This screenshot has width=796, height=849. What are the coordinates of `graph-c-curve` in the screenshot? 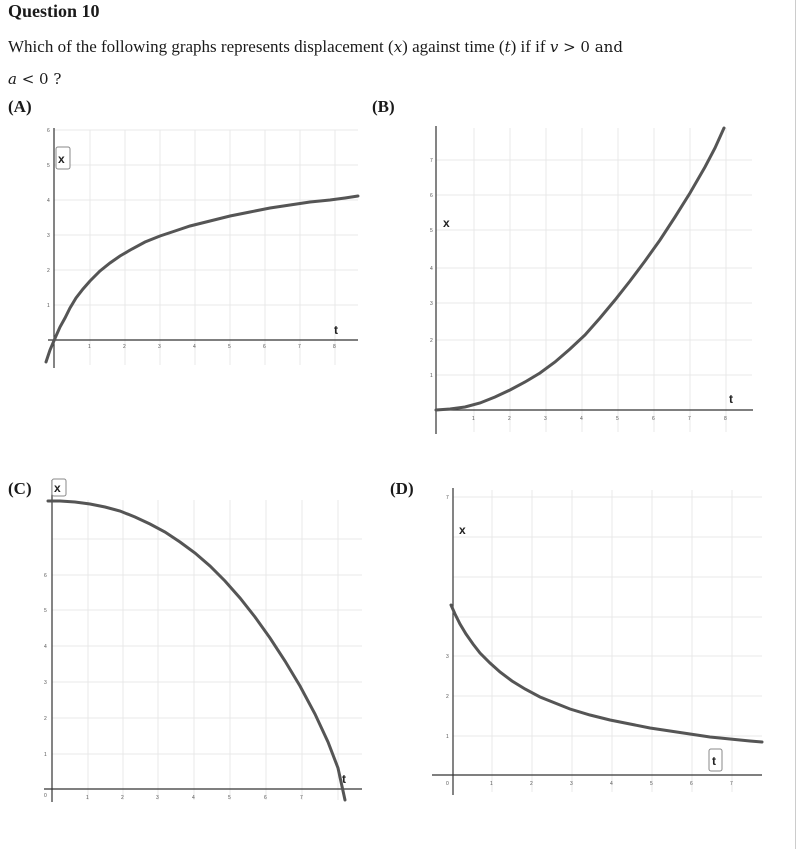 It's located at (196, 650).